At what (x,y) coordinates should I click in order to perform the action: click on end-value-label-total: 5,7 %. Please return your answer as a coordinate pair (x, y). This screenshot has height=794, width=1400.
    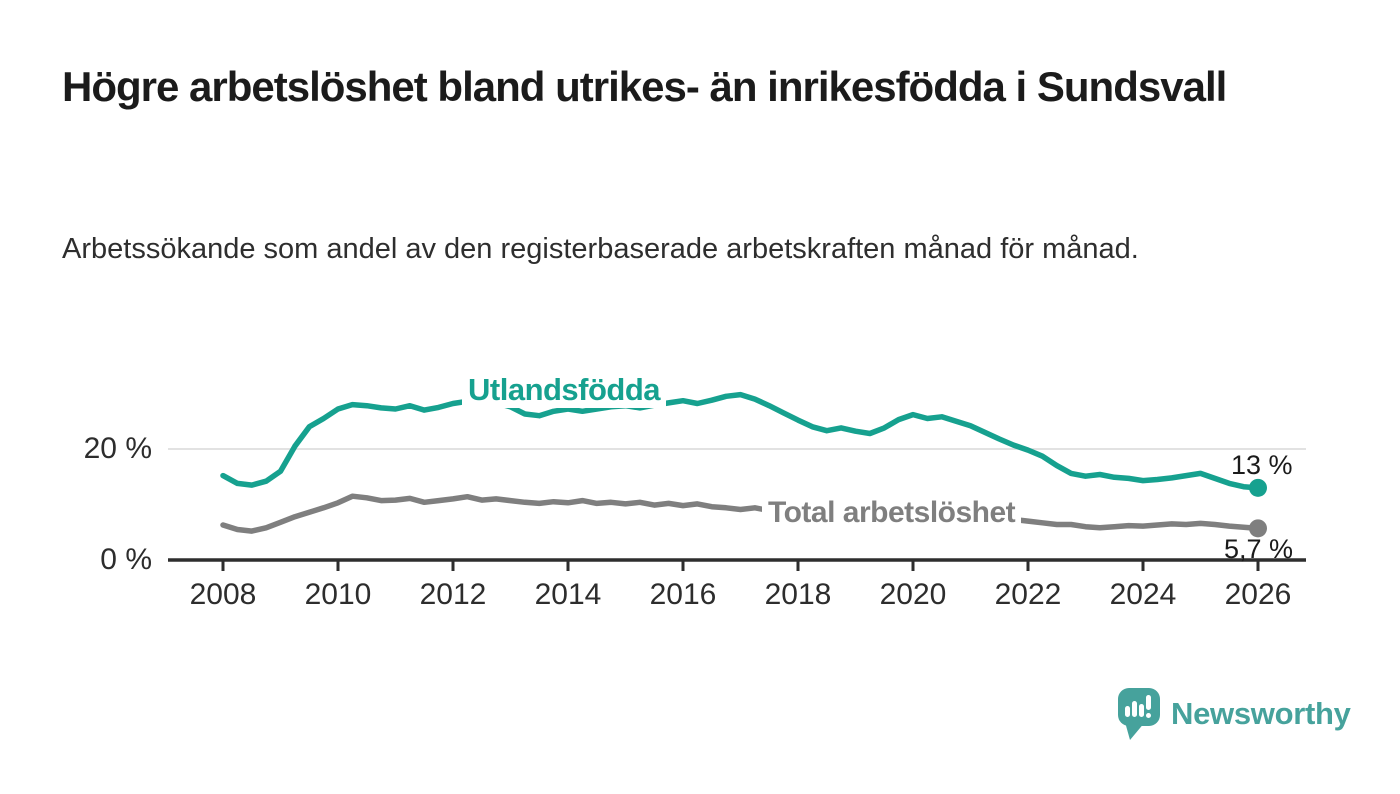
    Looking at the image, I should click on (1259, 549).